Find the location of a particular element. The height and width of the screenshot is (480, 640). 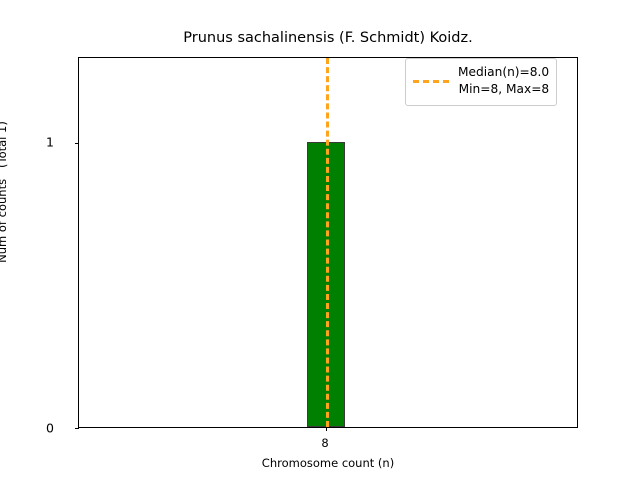

legend-label-minmax: Min=8, Max=8 is located at coordinates (504, 89).